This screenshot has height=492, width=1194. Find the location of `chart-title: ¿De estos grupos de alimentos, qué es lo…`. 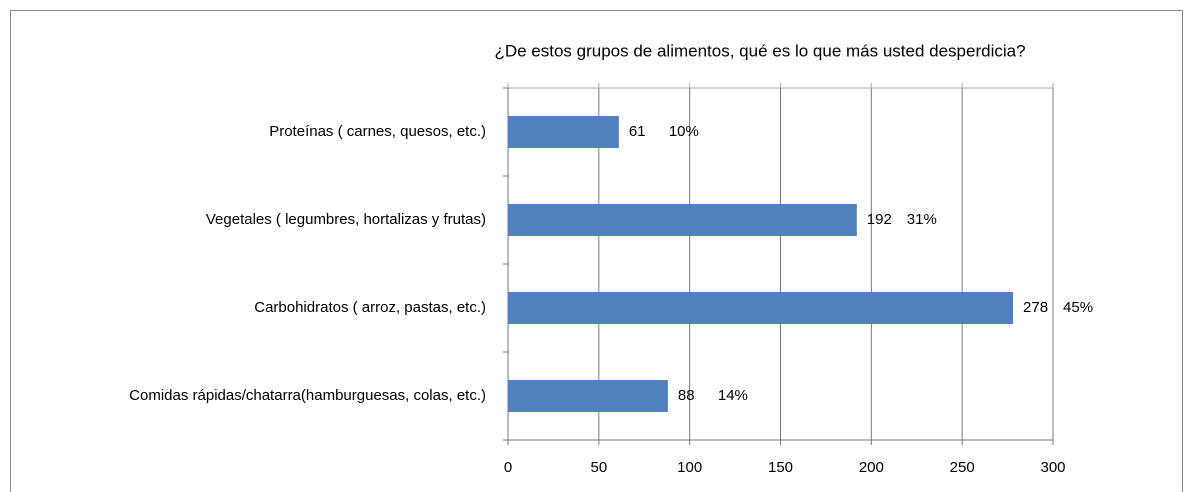

chart-title: ¿De estos grupos de alimentos, qué es lo… is located at coordinates (759, 50).